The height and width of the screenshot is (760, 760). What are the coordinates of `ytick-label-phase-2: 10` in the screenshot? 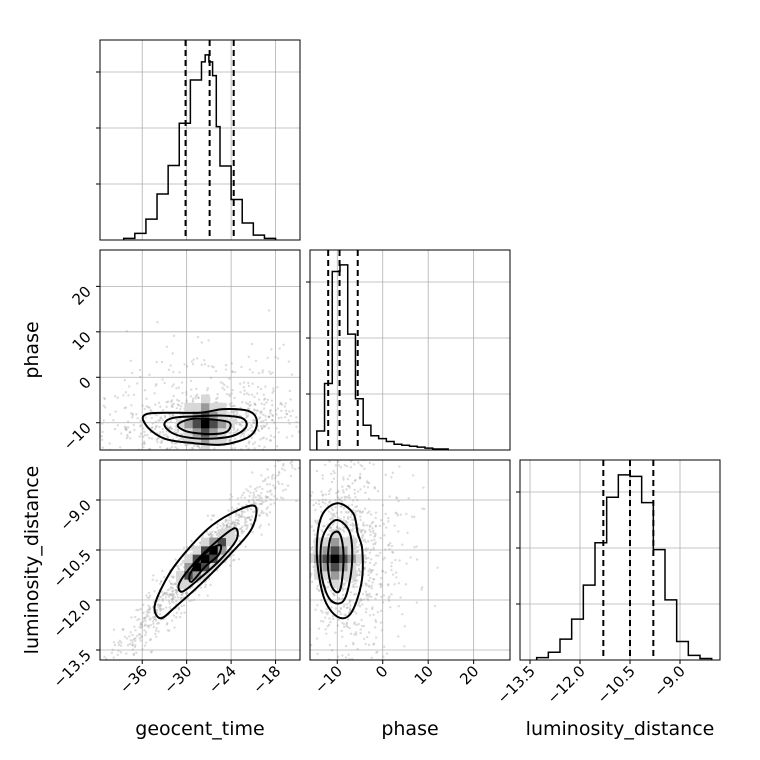 It's located at (82, 341).